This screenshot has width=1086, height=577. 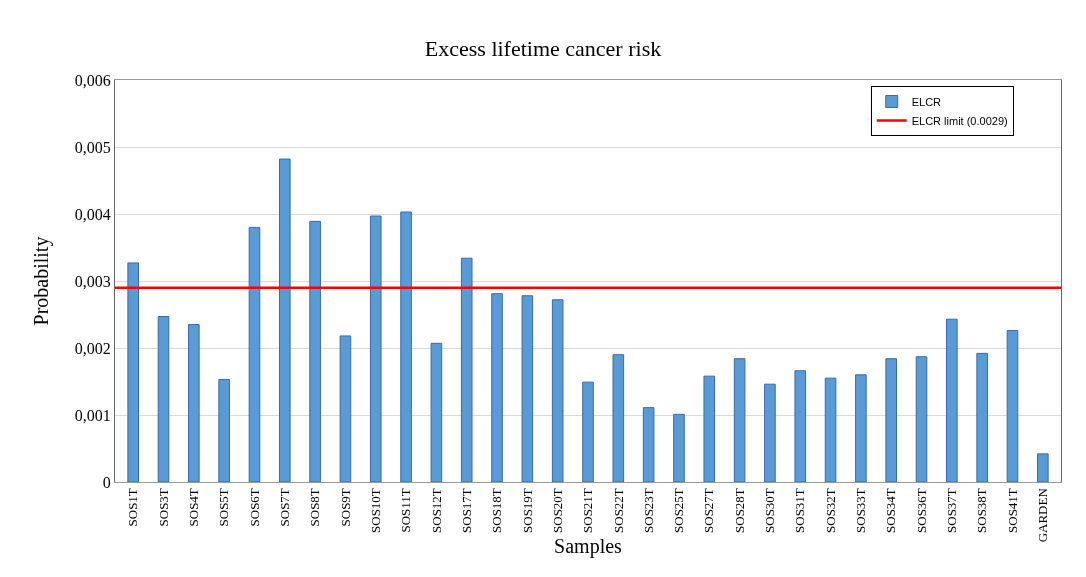 What do you see at coordinates (527, 510) in the screenshot?
I see `x-tick-label: SOS19T` at bounding box center [527, 510].